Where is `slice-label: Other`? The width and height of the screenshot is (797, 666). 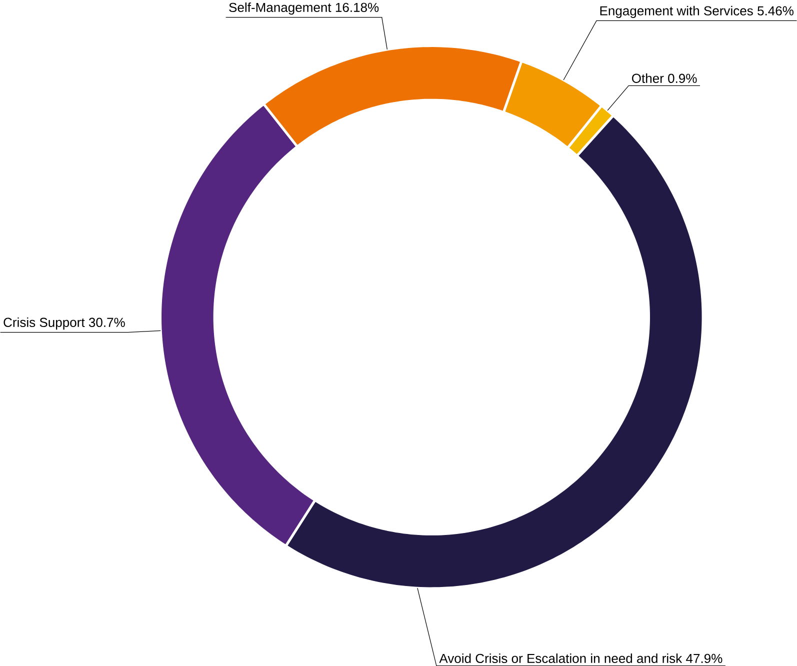
slice-label: Other is located at coordinates (648, 78).